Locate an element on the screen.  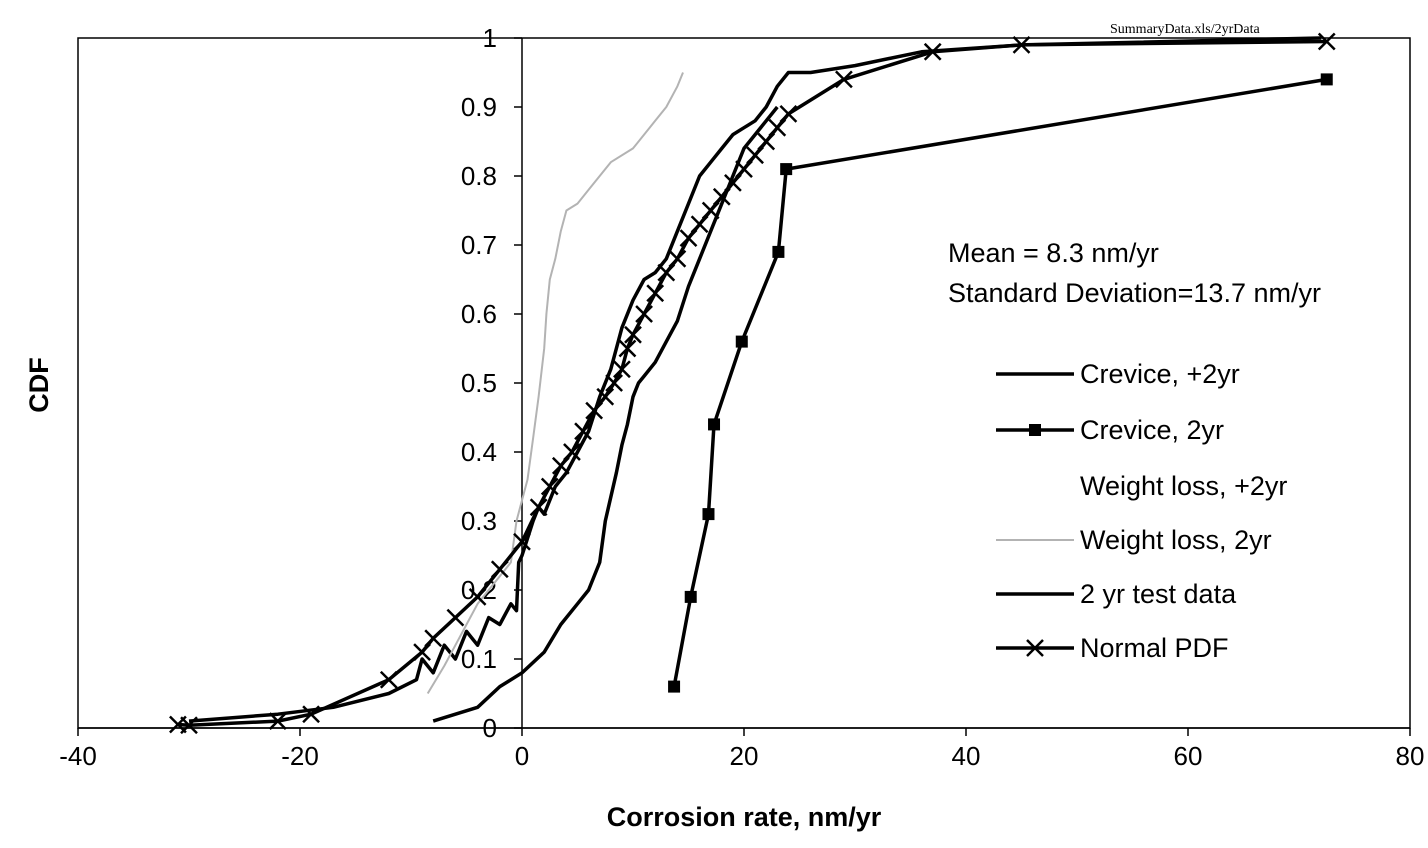
legend-item-weight-loss-2yr: Weight loss, 2yr is located at coordinates (1134, 540).